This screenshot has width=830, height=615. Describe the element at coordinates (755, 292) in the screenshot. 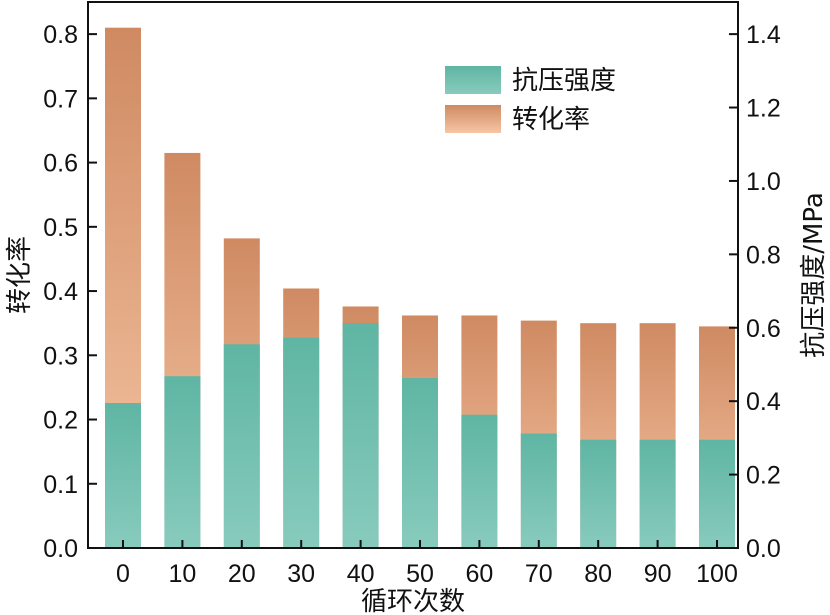

I see `right-axis-ticks: 0.0 0.2 0.4 0.6 0.8 1.0 1.2 1.4` at that location.